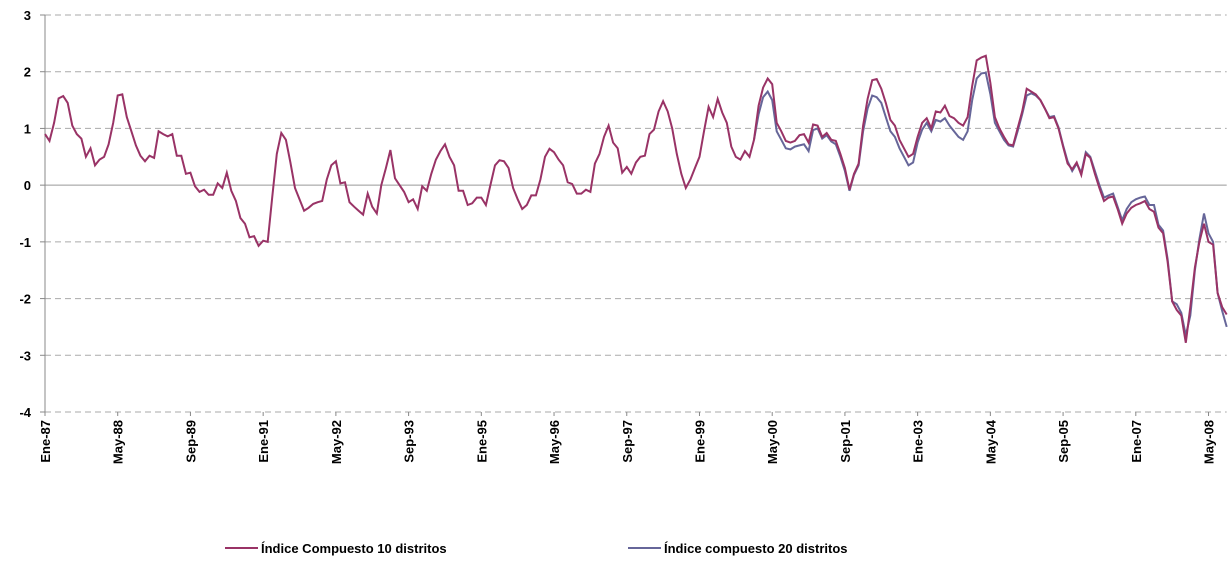 Image resolution: width=1230 pixels, height=561 pixels. Describe the element at coordinates (554, 442) in the screenshot. I see `x-tick-label: May-96` at that location.